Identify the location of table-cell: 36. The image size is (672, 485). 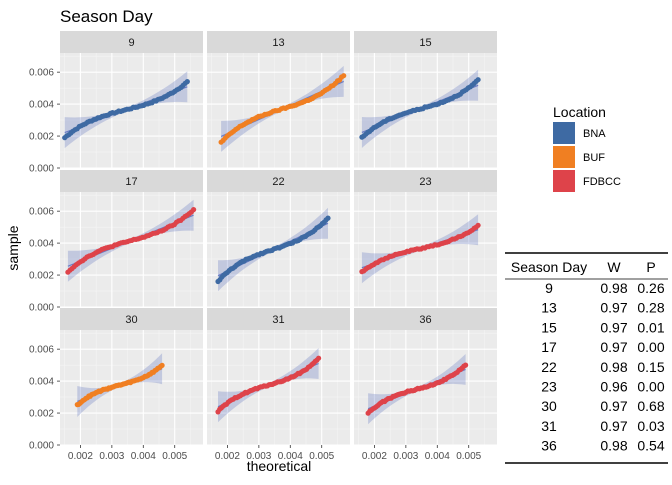
(549, 446).